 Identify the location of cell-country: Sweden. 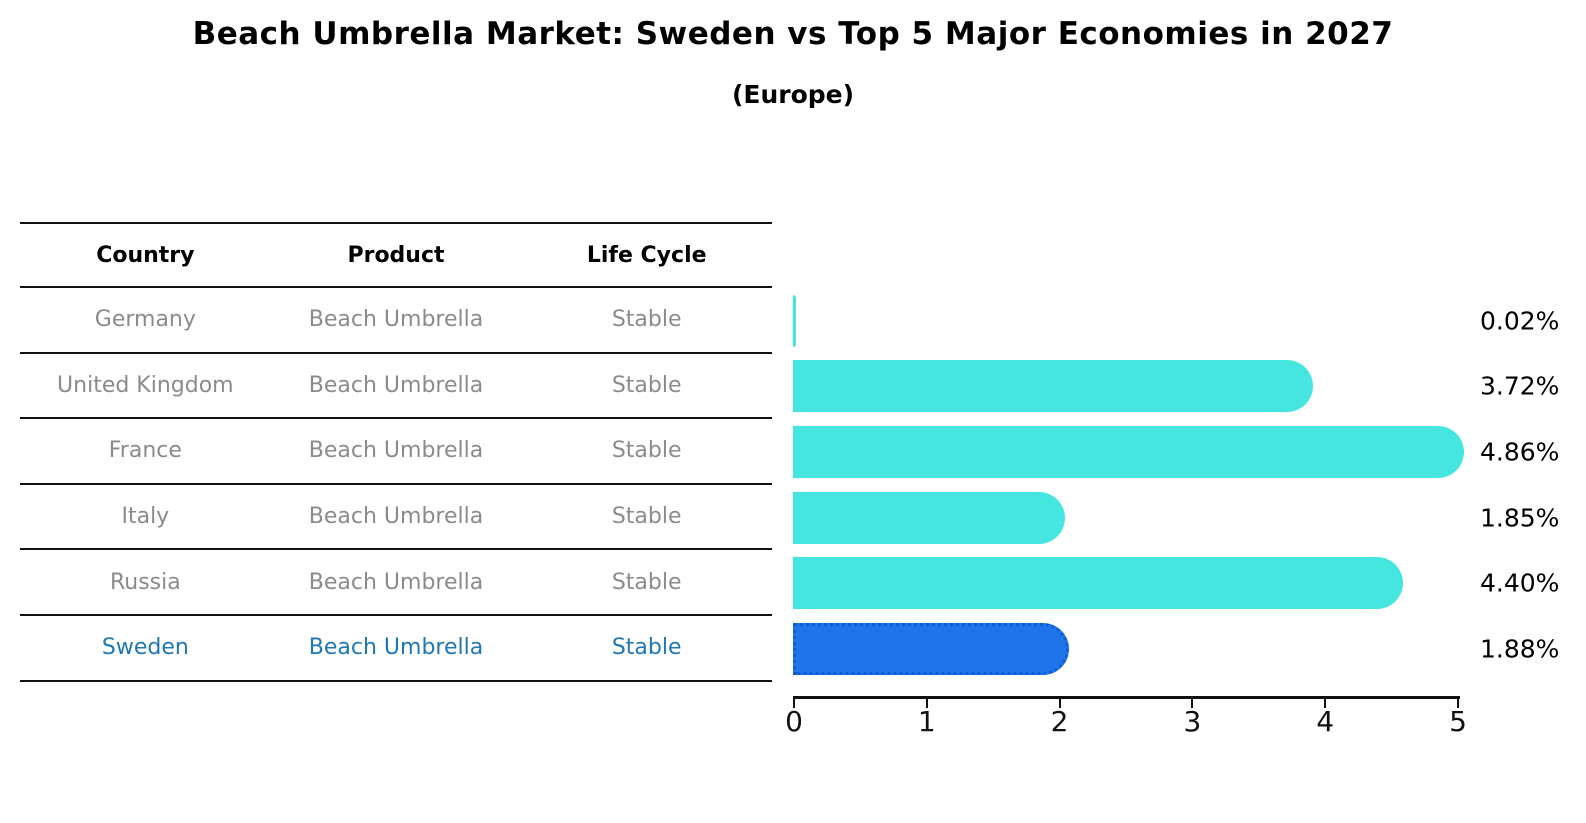
(145, 648).